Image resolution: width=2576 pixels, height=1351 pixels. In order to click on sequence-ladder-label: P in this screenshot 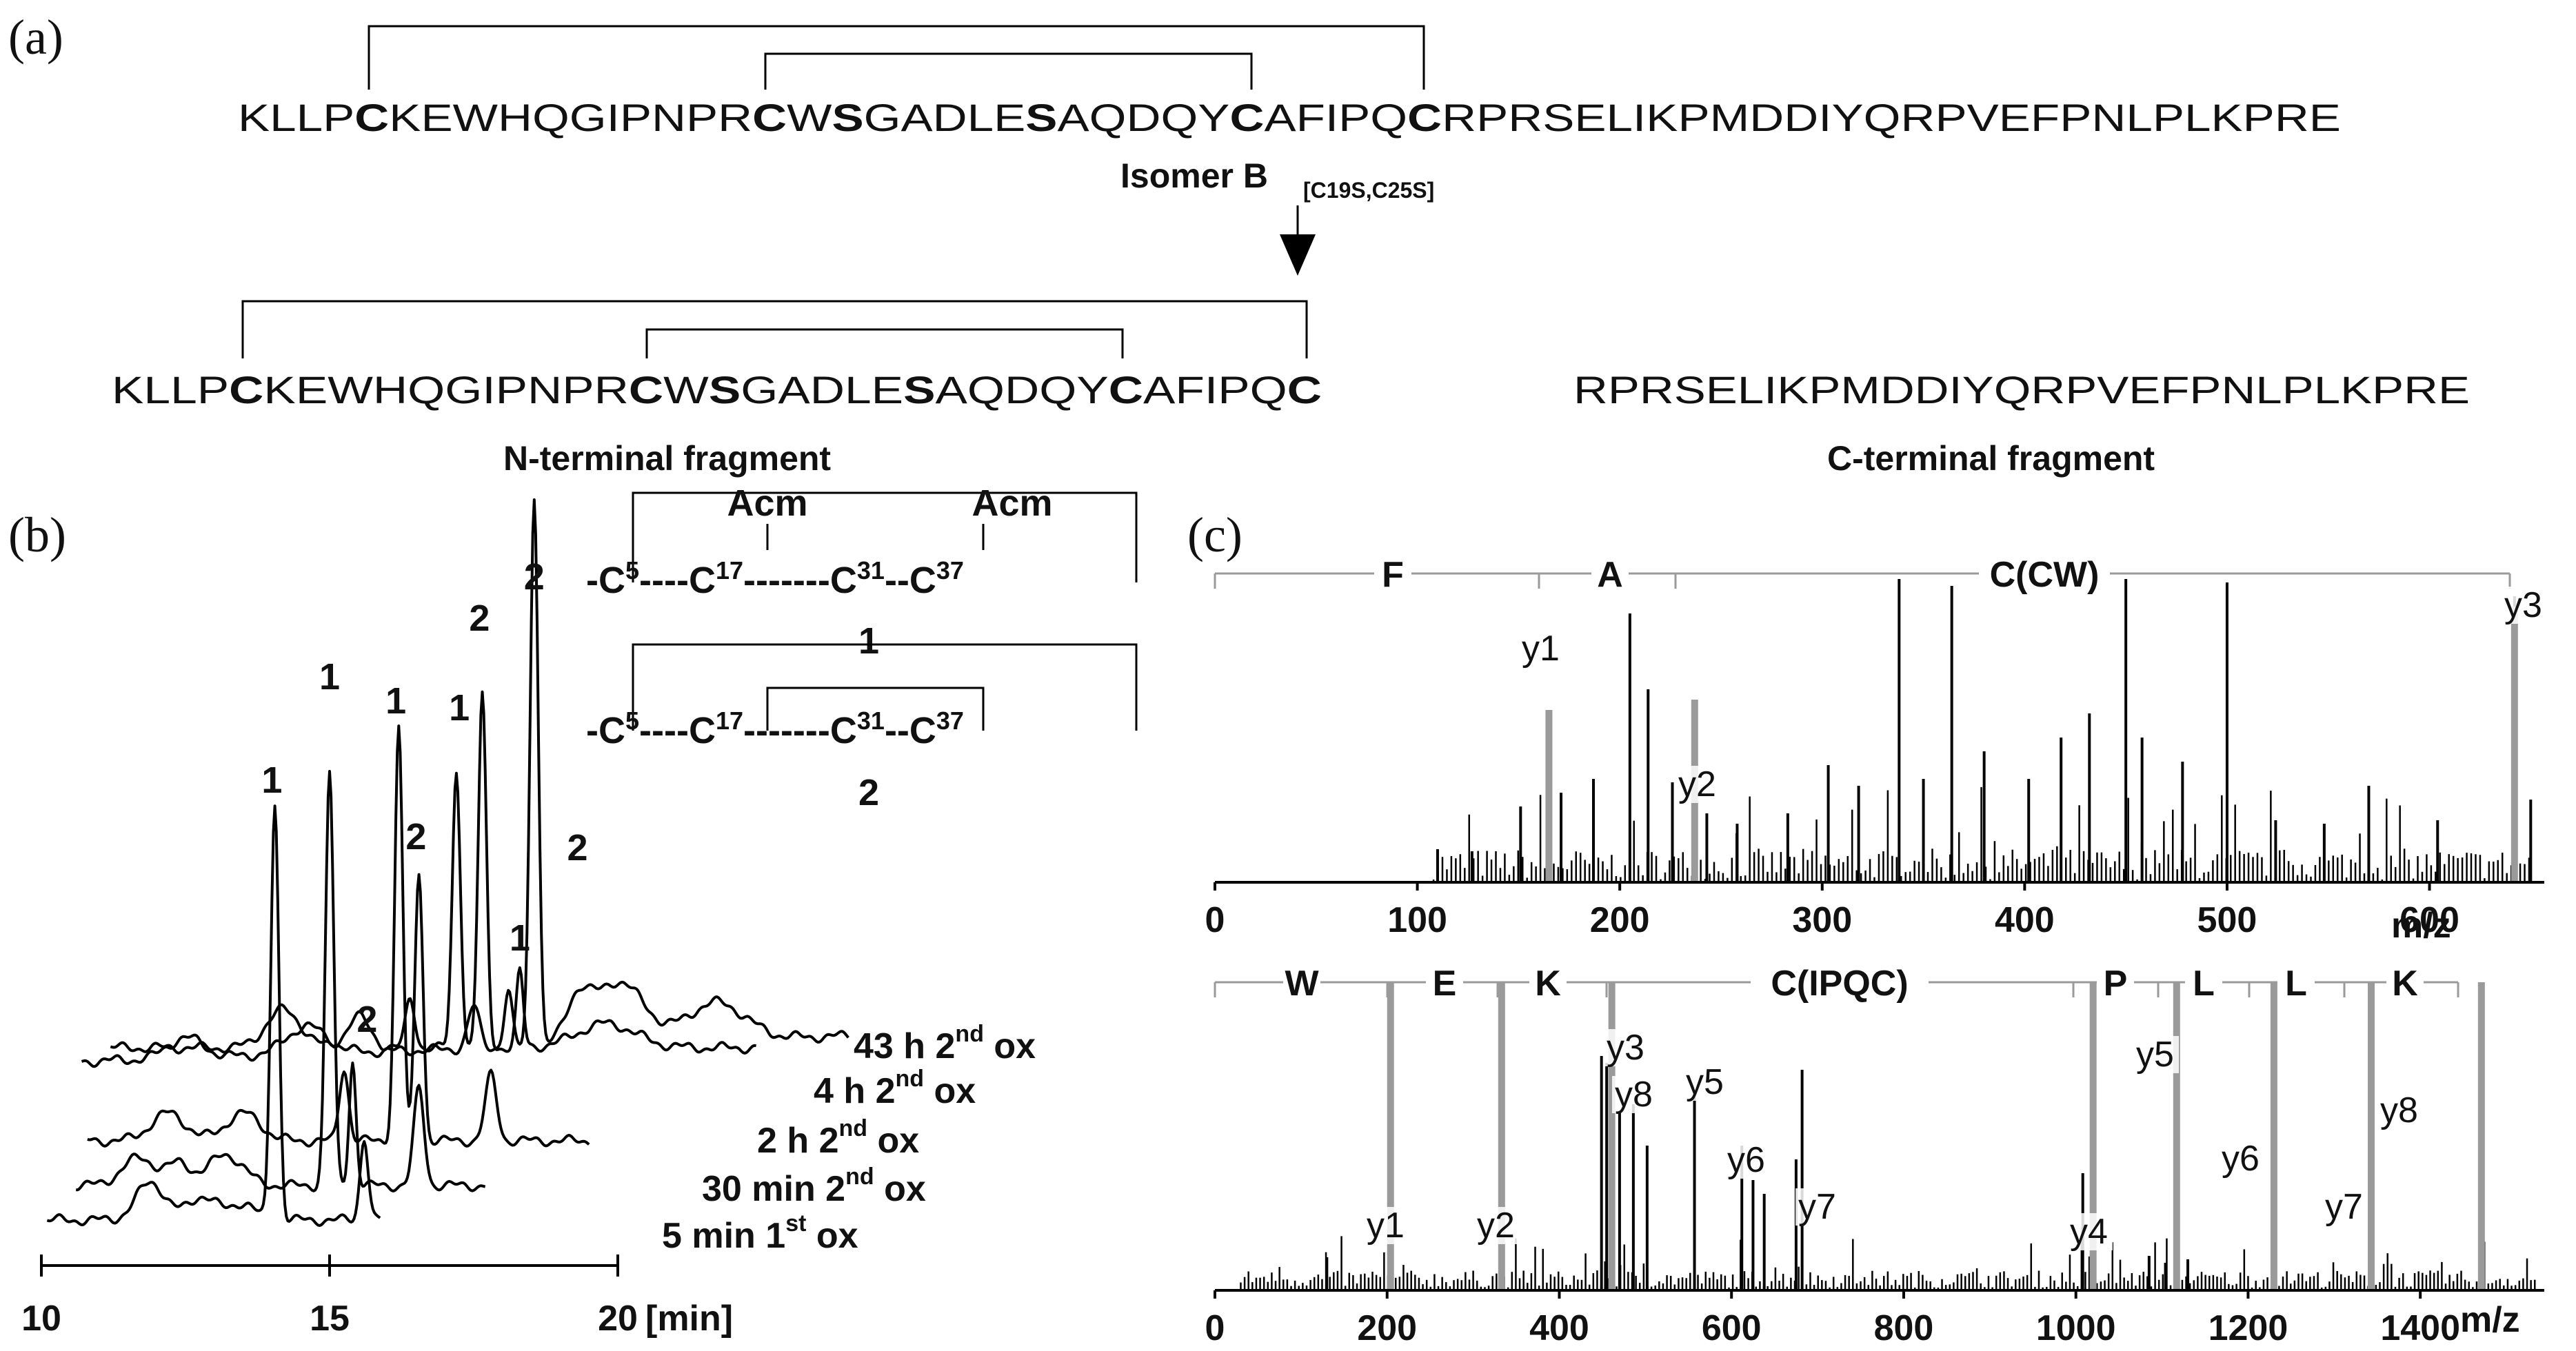, I will do `click(2116, 984)`.